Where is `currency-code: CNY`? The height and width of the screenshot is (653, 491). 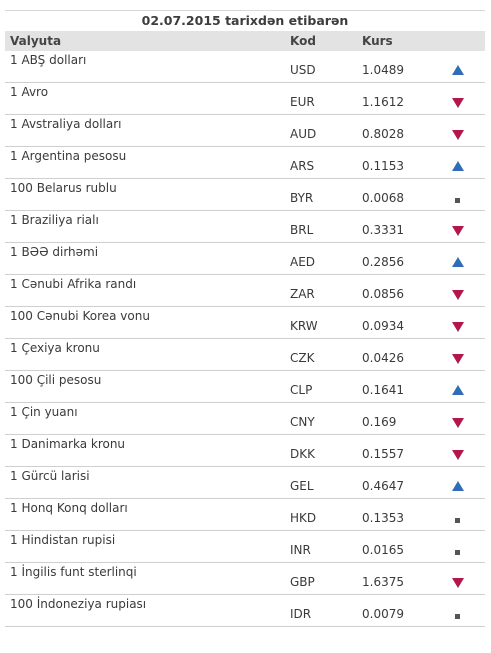 currency-code: CNY is located at coordinates (302, 422).